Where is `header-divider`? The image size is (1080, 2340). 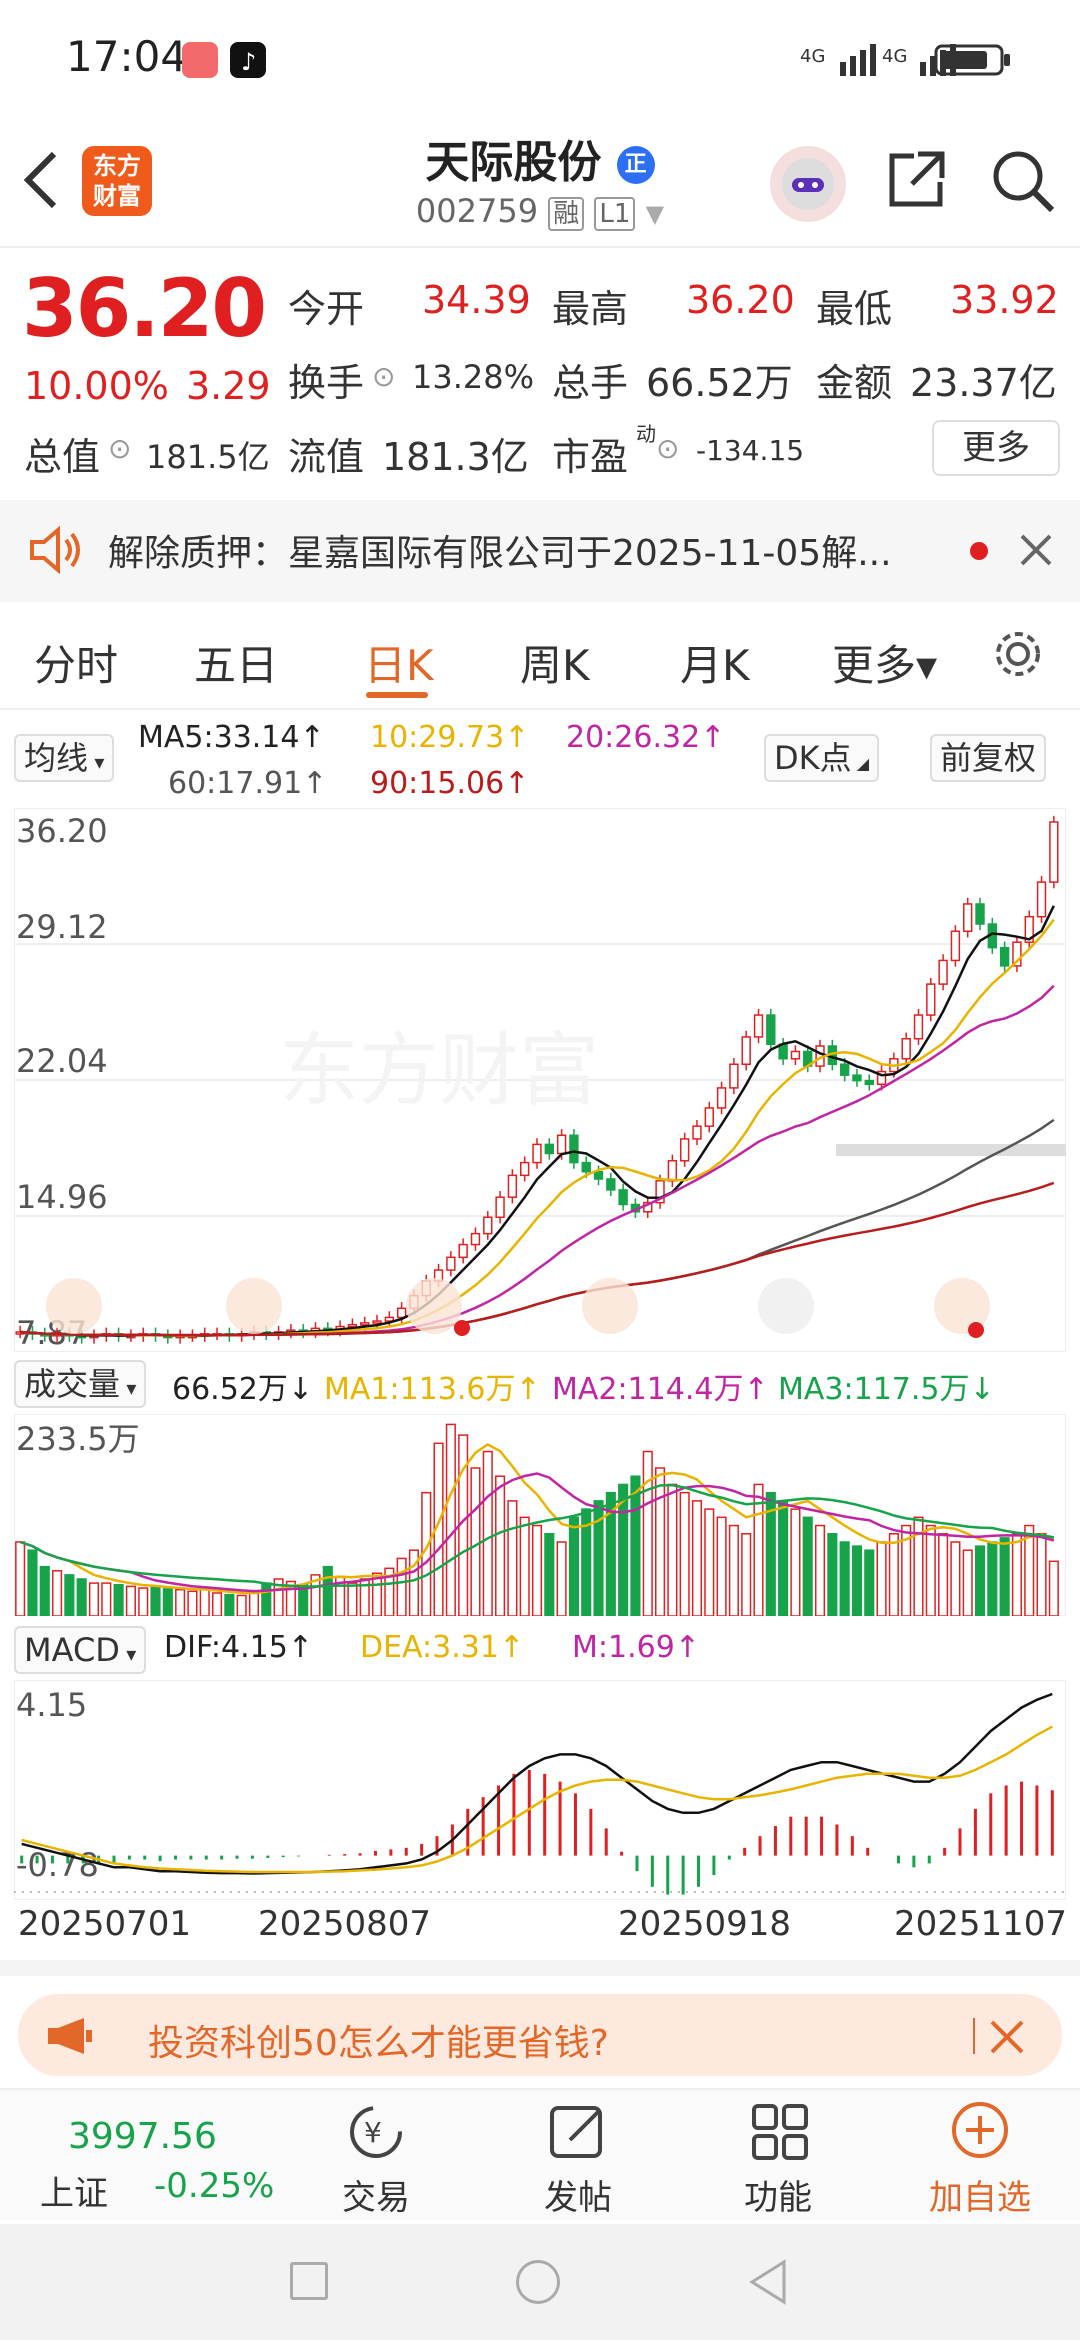
header-divider is located at coordinates (540, 247).